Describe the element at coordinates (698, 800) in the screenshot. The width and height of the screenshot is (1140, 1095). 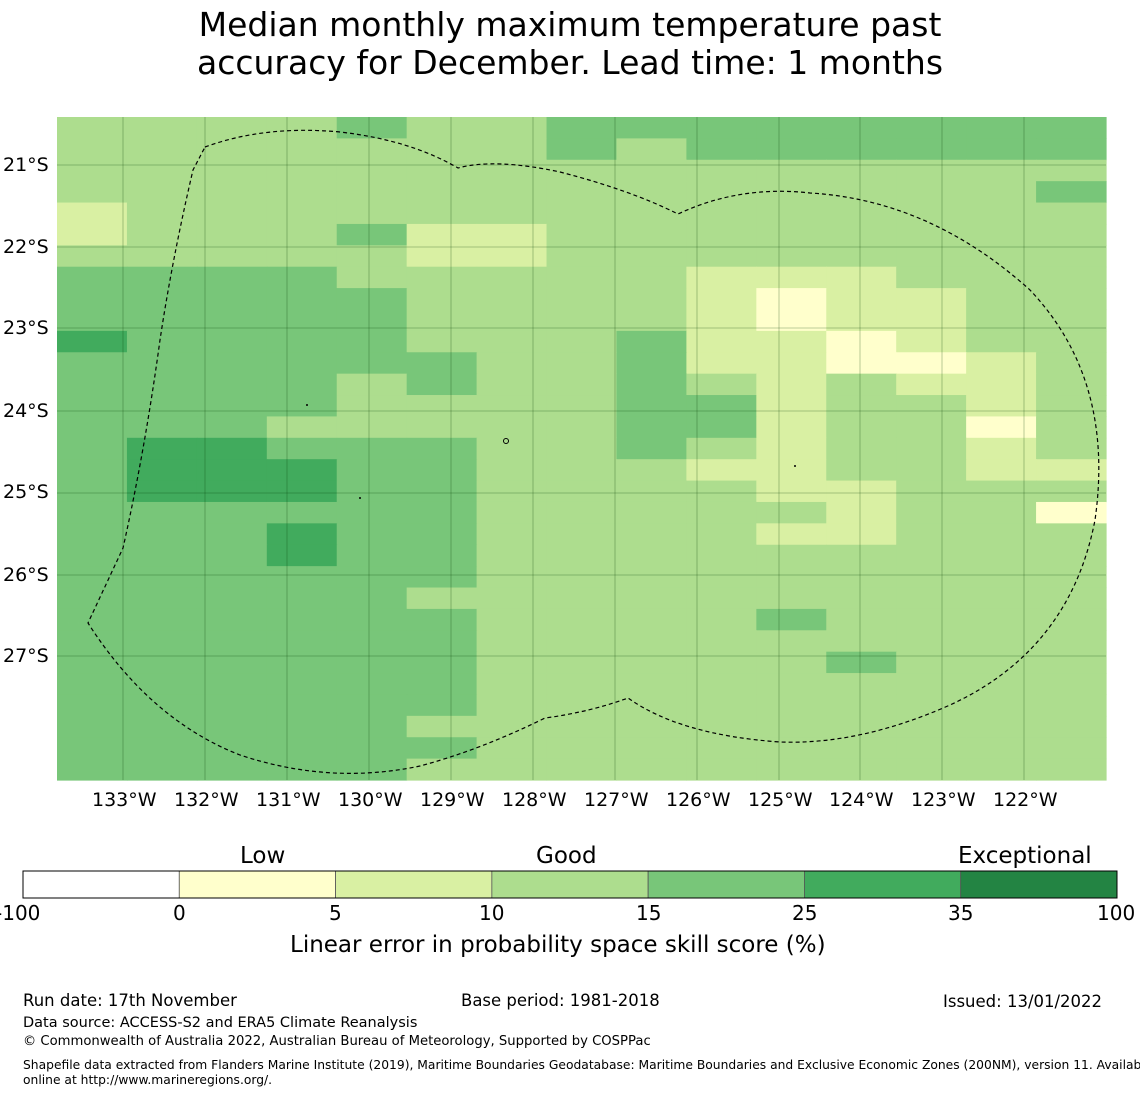
I see `lon-label: 126°W` at that location.